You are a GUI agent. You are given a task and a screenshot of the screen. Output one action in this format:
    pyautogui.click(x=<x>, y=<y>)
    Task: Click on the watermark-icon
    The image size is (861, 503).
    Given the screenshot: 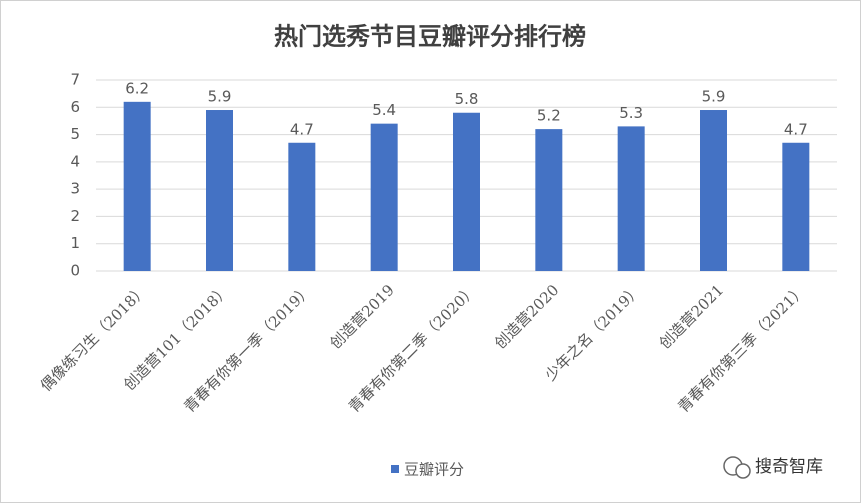 What is the action you would take?
    pyautogui.click(x=743, y=471)
    